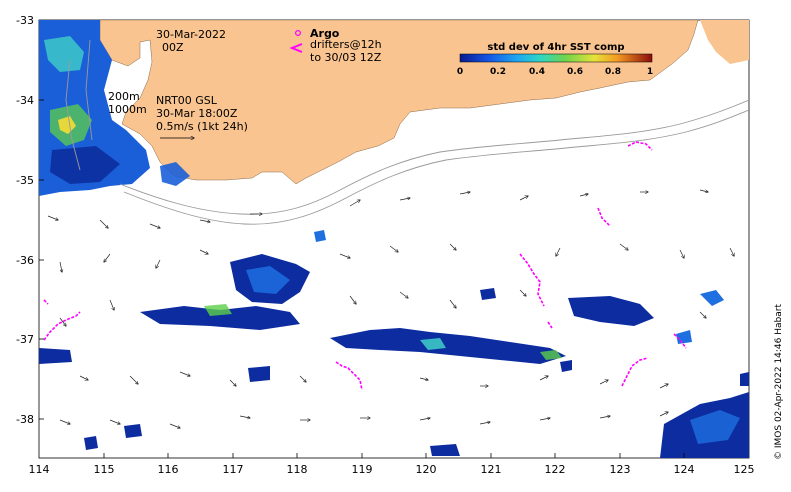 This screenshot has height=492, width=791. What do you see at coordinates (346, 44) in the screenshot?
I see `drifters-label: drifters@12h` at bounding box center [346, 44].